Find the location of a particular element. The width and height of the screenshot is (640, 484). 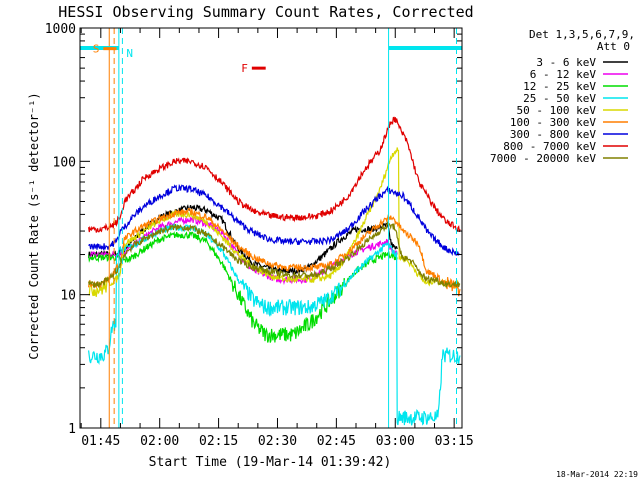

y-tick-label: 100 is located at coordinates (64, 162).